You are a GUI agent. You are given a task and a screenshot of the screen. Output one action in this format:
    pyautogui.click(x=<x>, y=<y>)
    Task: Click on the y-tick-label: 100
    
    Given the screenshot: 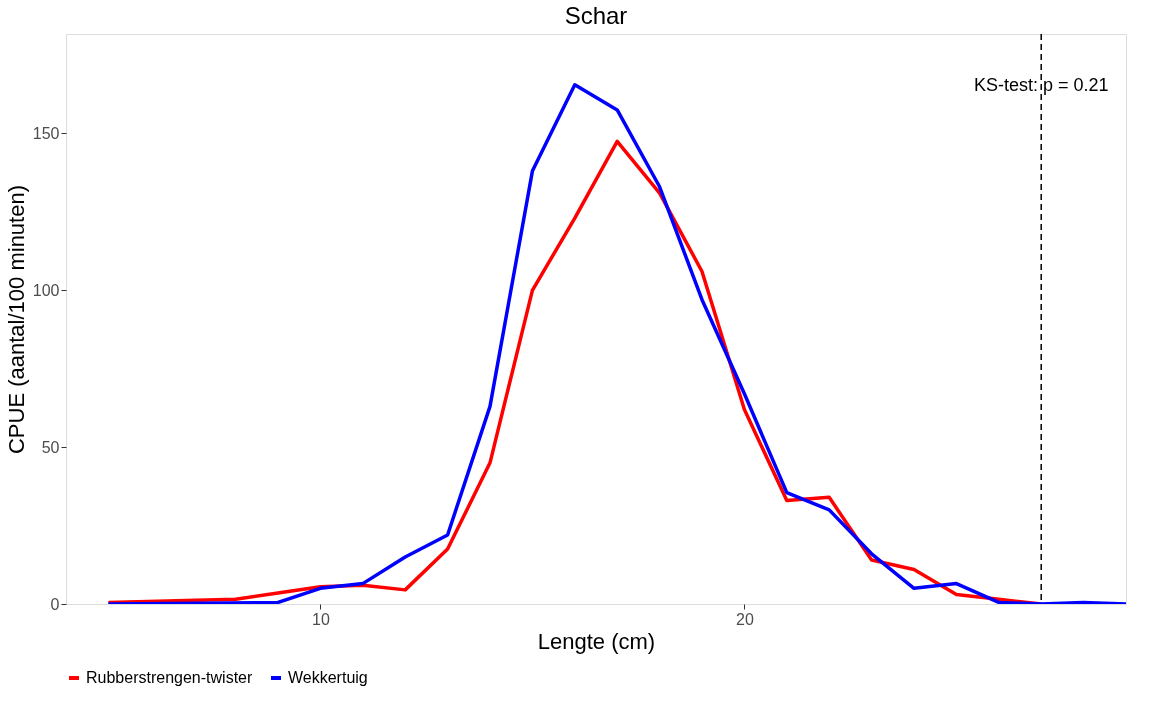 What is the action you would take?
    pyautogui.click(x=46, y=290)
    